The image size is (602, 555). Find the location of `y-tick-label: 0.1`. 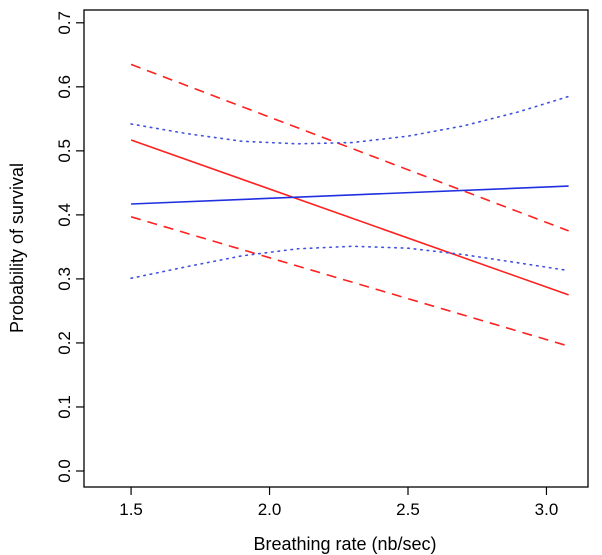

y-tick-label: 0.1 is located at coordinates (64, 407).